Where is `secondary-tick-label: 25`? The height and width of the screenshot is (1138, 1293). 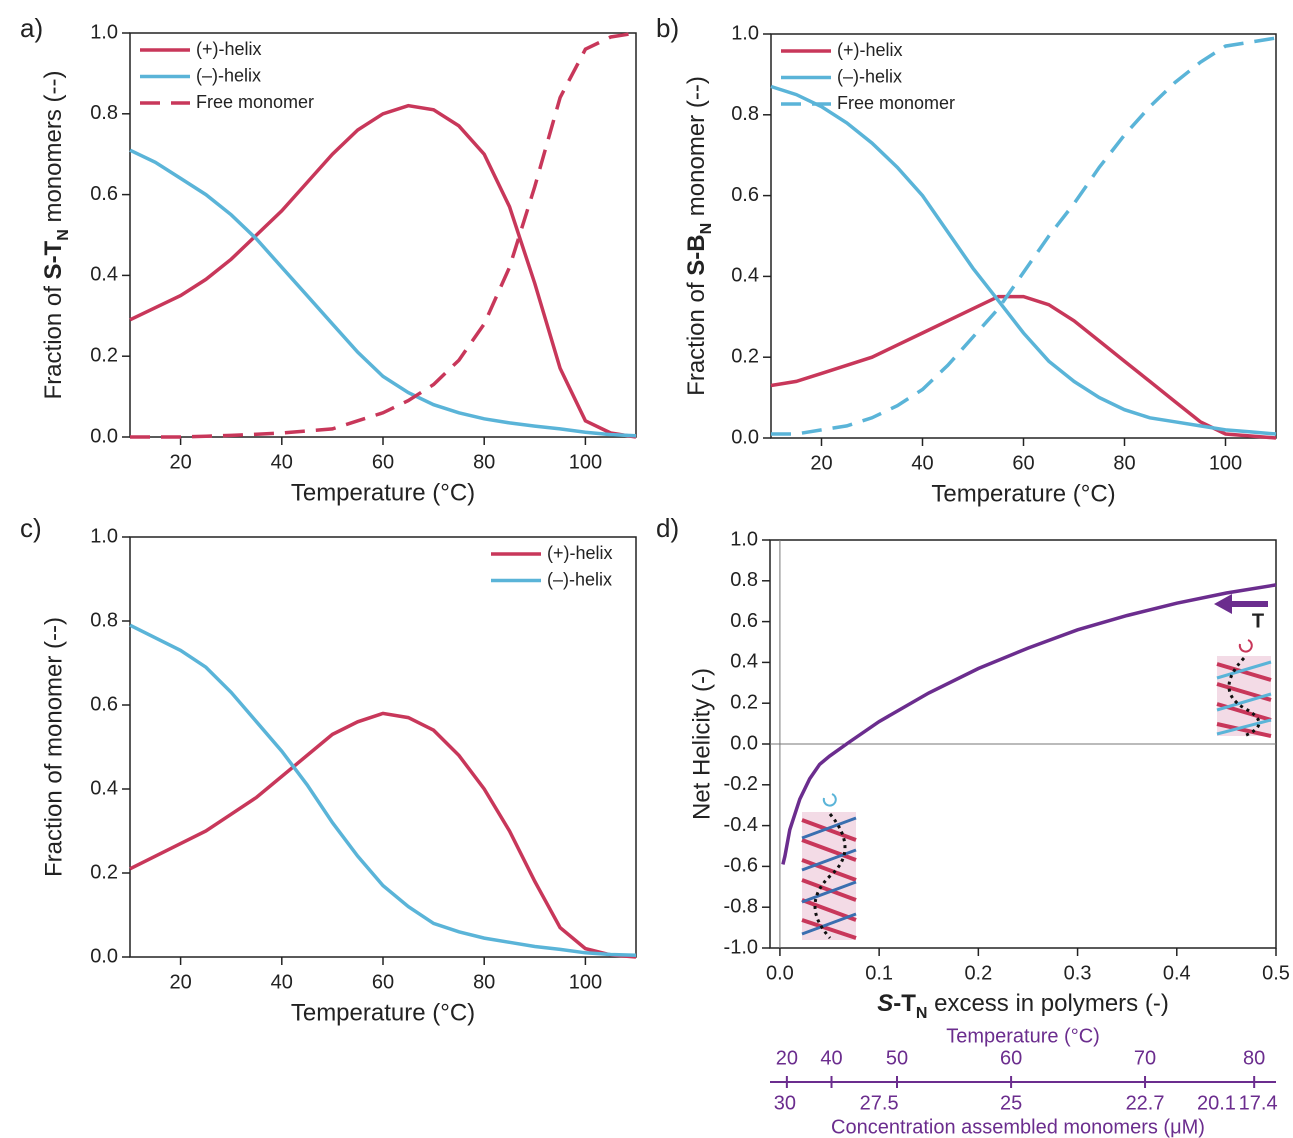 secondary-tick-label: 25 is located at coordinates (1011, 1103).